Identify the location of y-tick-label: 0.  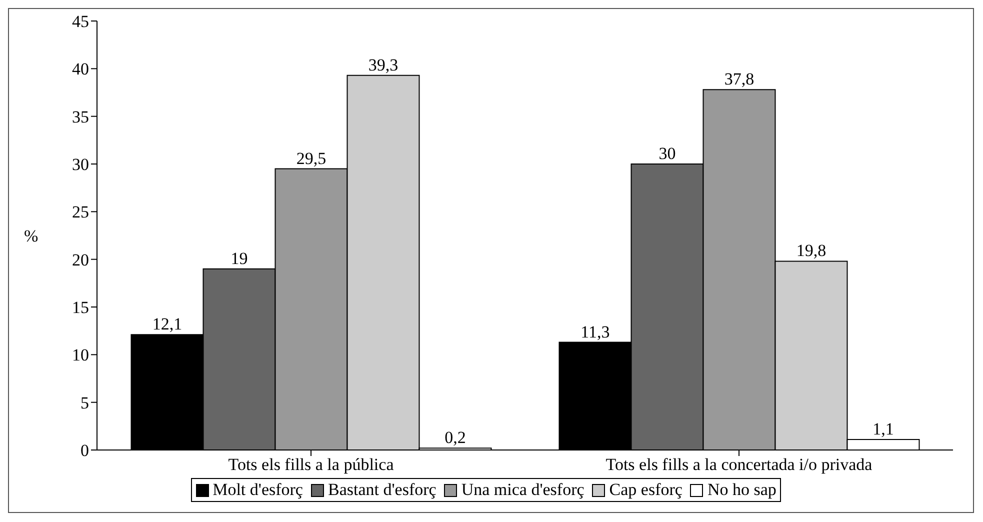
(84, 450).